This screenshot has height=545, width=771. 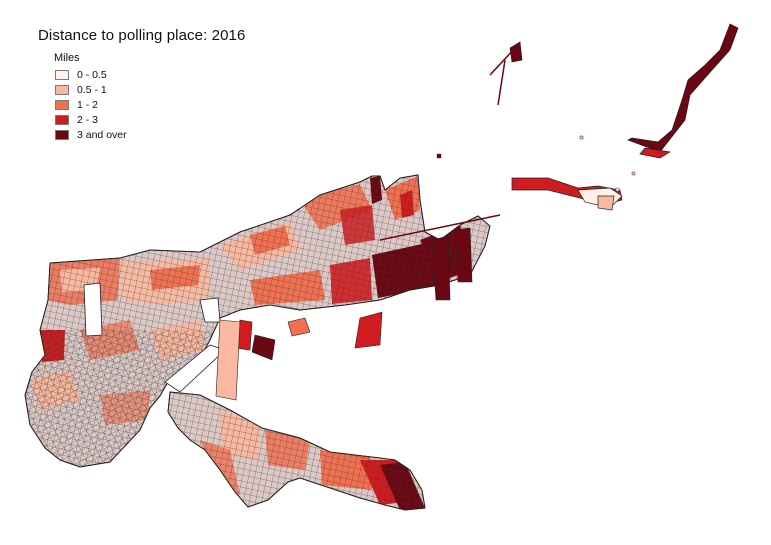 I want to click on legend-label-0: 0 - 0.5, so click(x=92, y=75).